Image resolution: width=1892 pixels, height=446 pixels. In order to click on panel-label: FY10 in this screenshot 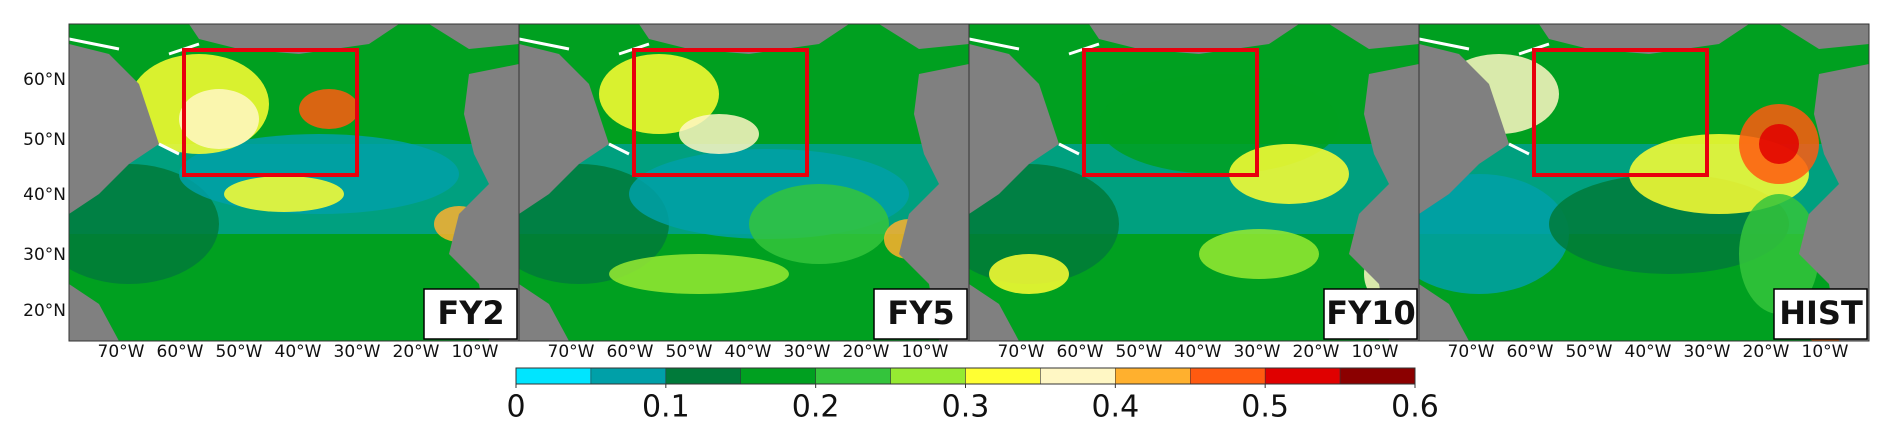, I will do `click(1371, 313)`.